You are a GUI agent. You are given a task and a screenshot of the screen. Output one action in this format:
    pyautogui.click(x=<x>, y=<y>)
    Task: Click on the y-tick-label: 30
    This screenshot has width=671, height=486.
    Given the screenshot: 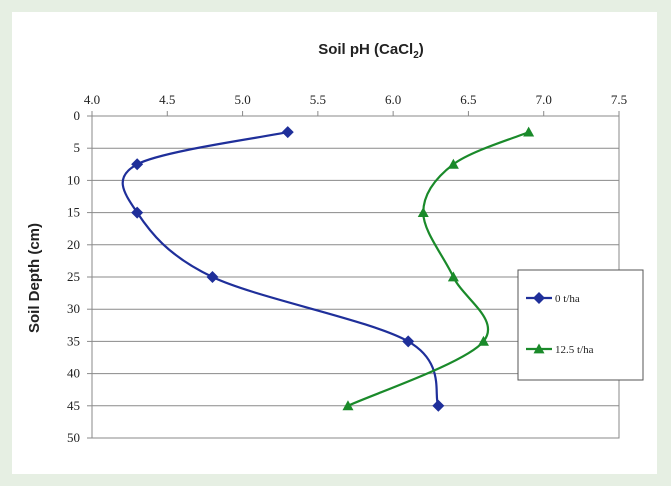 What is the action you would take?
    pyautogui.click(x=73, y=308)
    